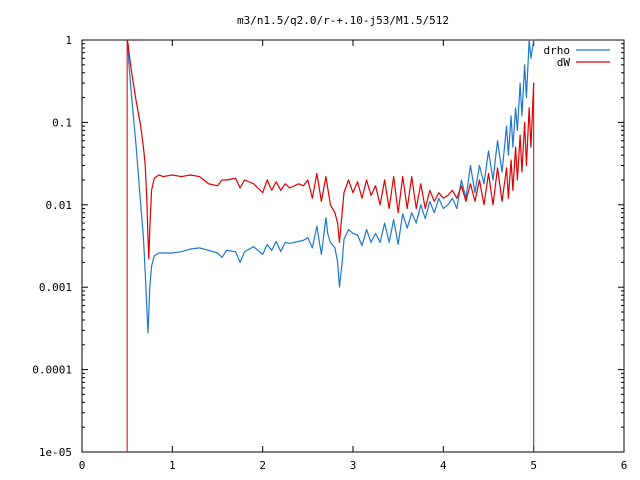  Describe the element at coordinates (557, 50) in the screenshot. I see `legend-label-drho: drho` at that location.